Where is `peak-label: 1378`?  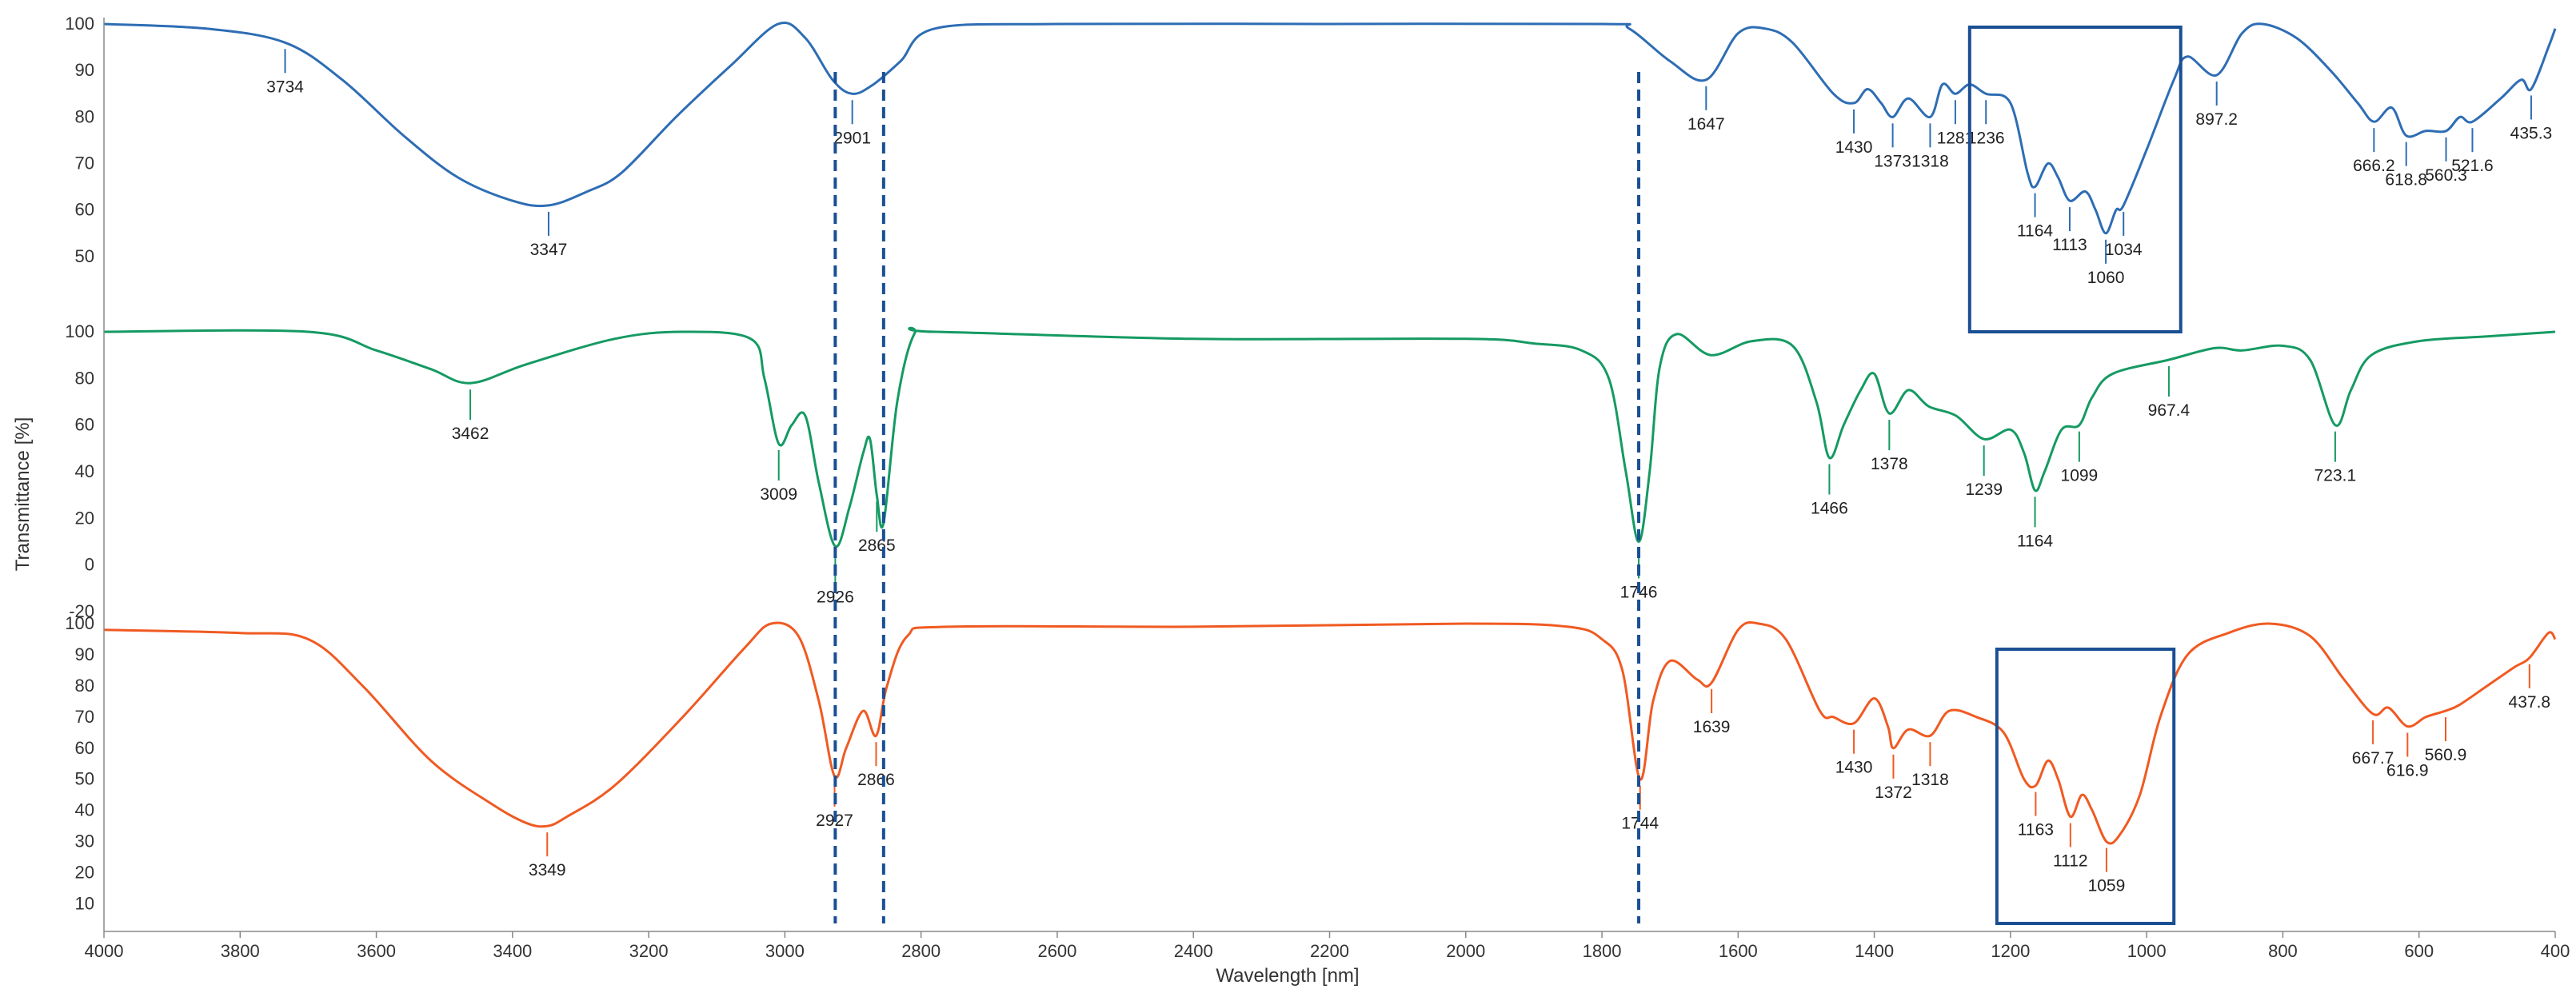
peak-label: 1378 is located at coordinates (1889, 464).